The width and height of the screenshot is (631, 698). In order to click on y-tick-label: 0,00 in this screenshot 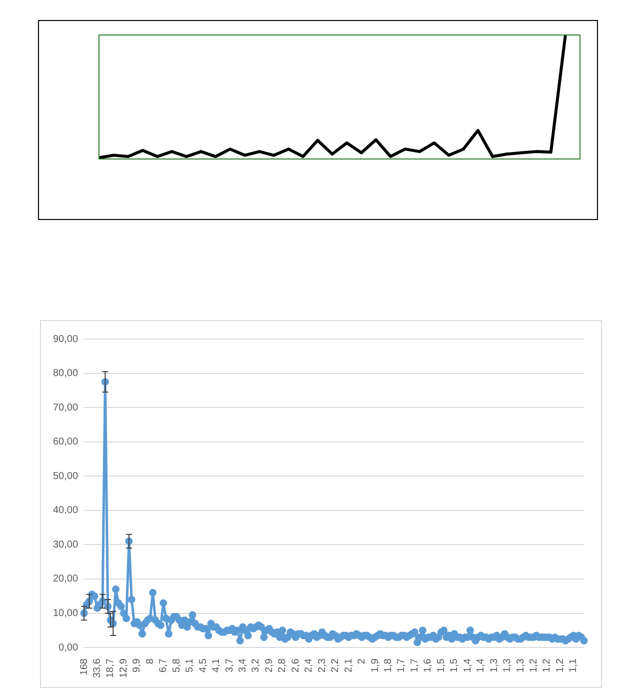, I will do `click(68, 648)`.